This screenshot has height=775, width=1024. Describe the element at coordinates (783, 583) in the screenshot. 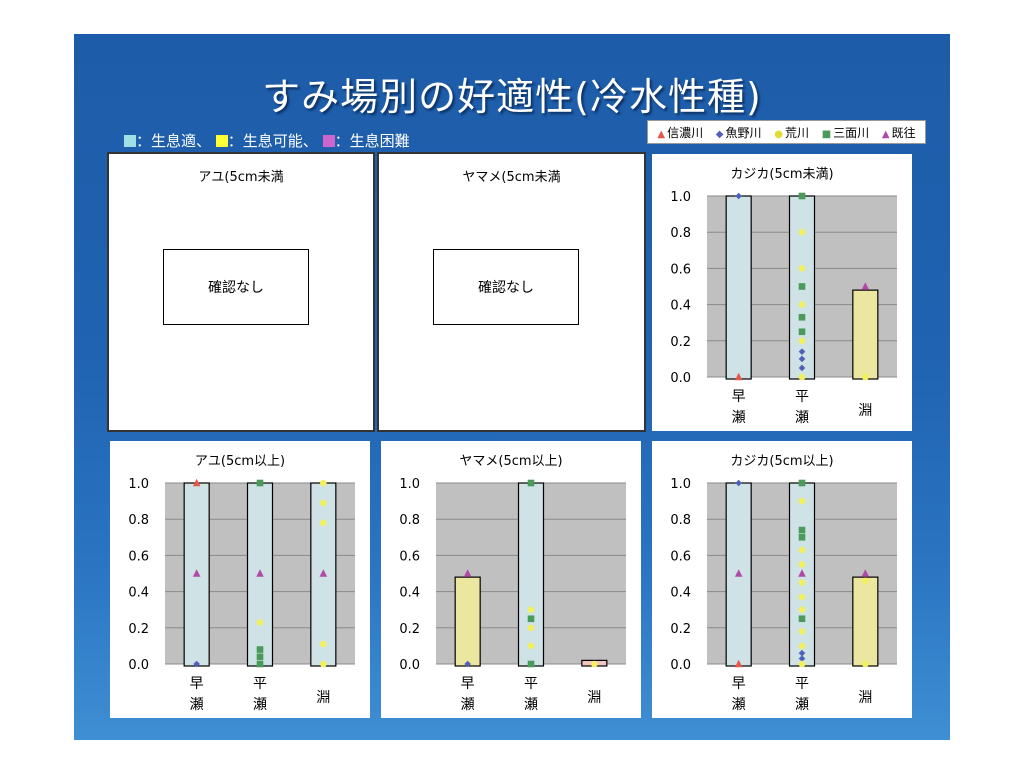

I see `chart-kajika-over5: カジカ(5cm以上) 0.0 0.2 0.4 0.6 0.8 1.0 早瀬 平瀬 淵` at that location.